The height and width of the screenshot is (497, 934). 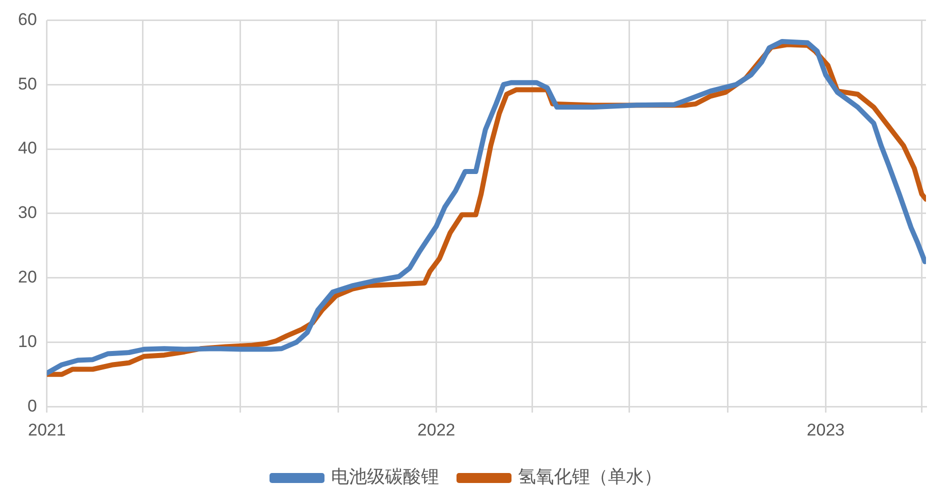 What do you see at coordinates (27, 19) in the screenshot?
I see `y-tick-label: 60` at bounding box center [27, 19].